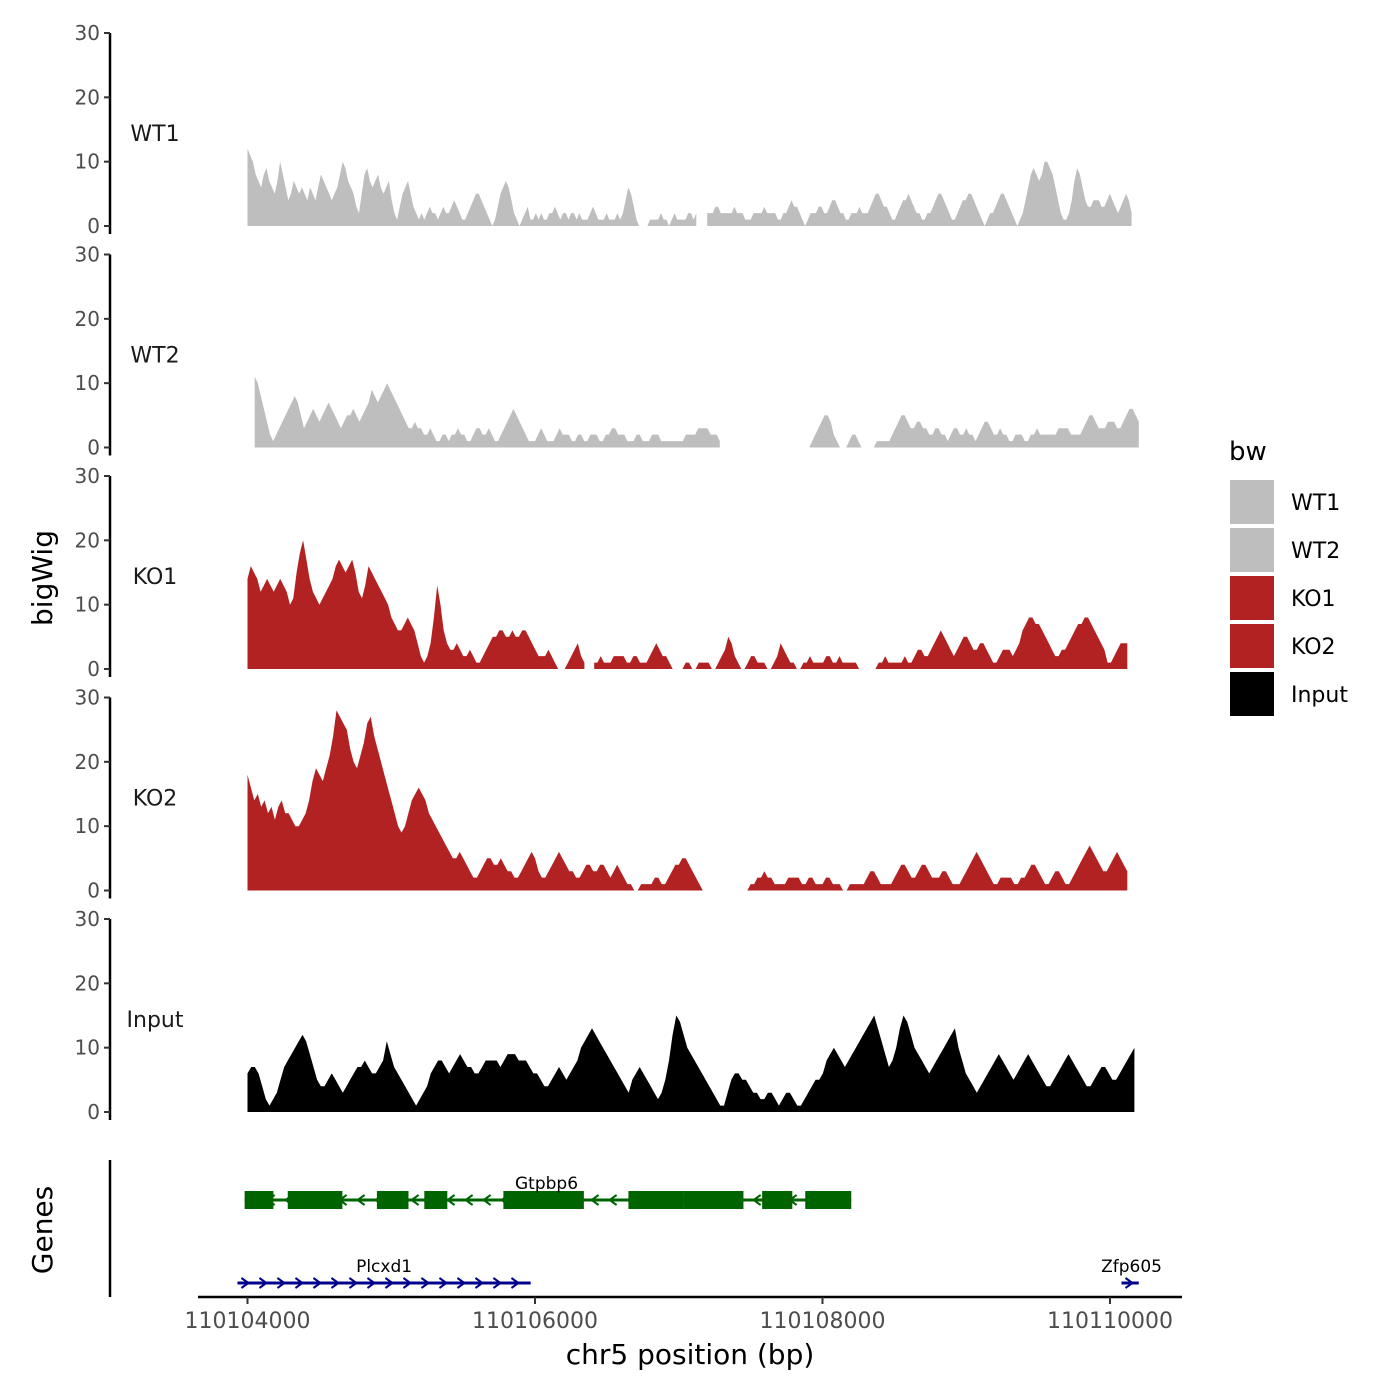 The image size is (1400, 1400). I want to click on gene-zfp605: Zfp605, so click(1131, 1273).